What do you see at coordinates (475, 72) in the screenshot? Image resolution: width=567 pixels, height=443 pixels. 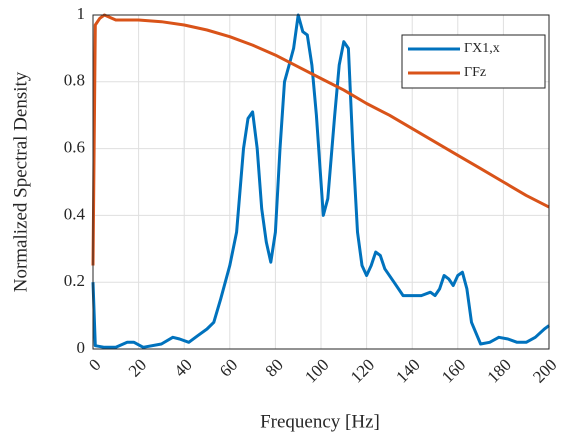 I see `legend-label: ΓFz` at bounding box center [475, 72].